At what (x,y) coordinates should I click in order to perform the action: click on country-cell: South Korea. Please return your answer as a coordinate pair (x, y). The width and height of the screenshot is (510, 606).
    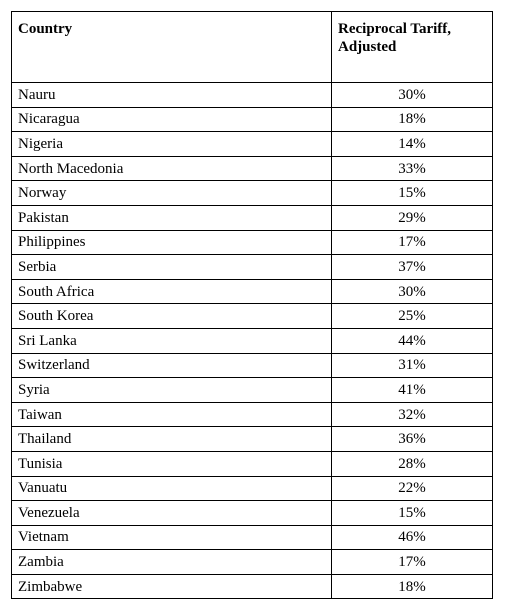
    Looking at the image, I should click on (171, 316).